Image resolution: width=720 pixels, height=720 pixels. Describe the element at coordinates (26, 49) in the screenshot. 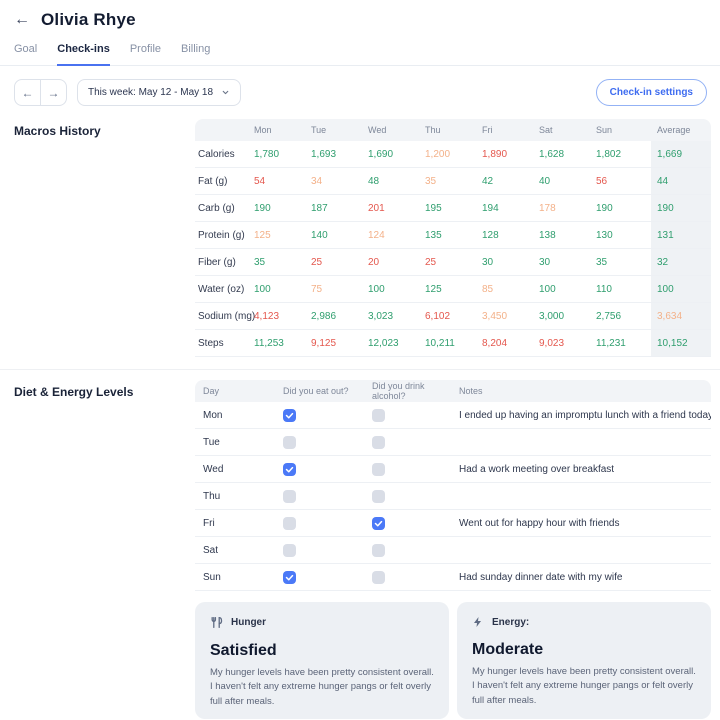

I see `tab-goal: Goal` at that location.